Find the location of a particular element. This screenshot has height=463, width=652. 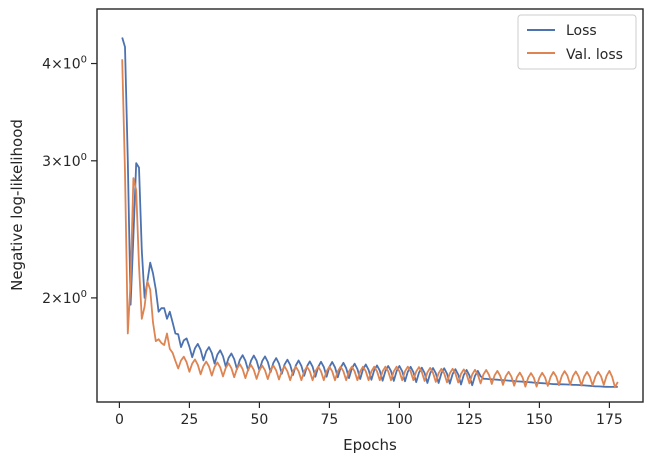

x-tick-label: 50 is located at coordinates (259, 420).